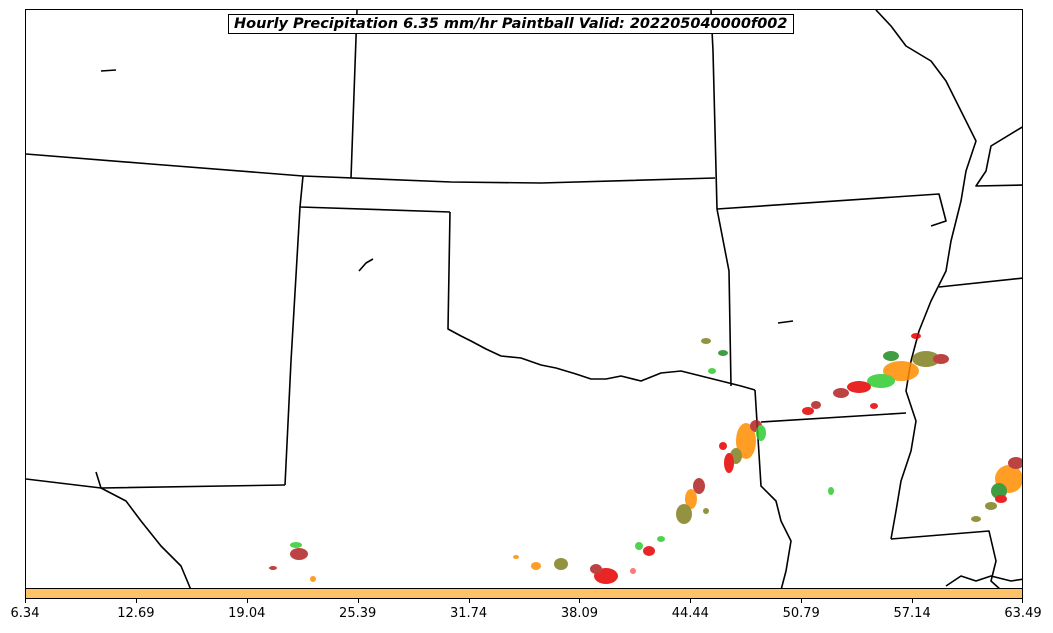 The width and height of the screenshot is (1053, 633). Describe the element at coordinates (136, 613) in the screenshot. I see `colorbar-tick-label: 12.69` at that location.